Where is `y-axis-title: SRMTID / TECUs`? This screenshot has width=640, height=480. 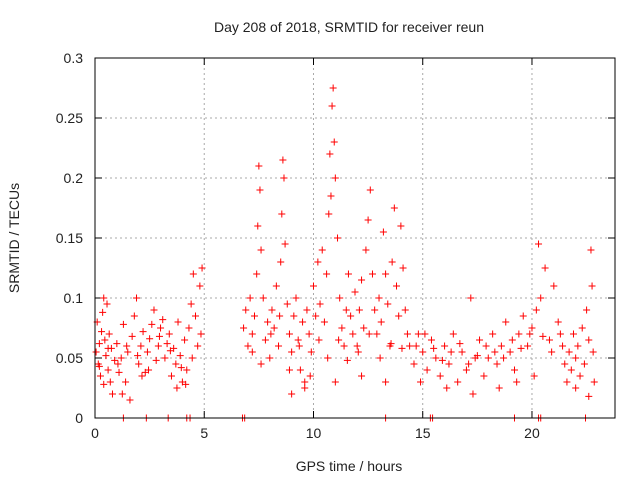 y-axis-title: SRMTID / TECUs is located at coordinates (14, 238).